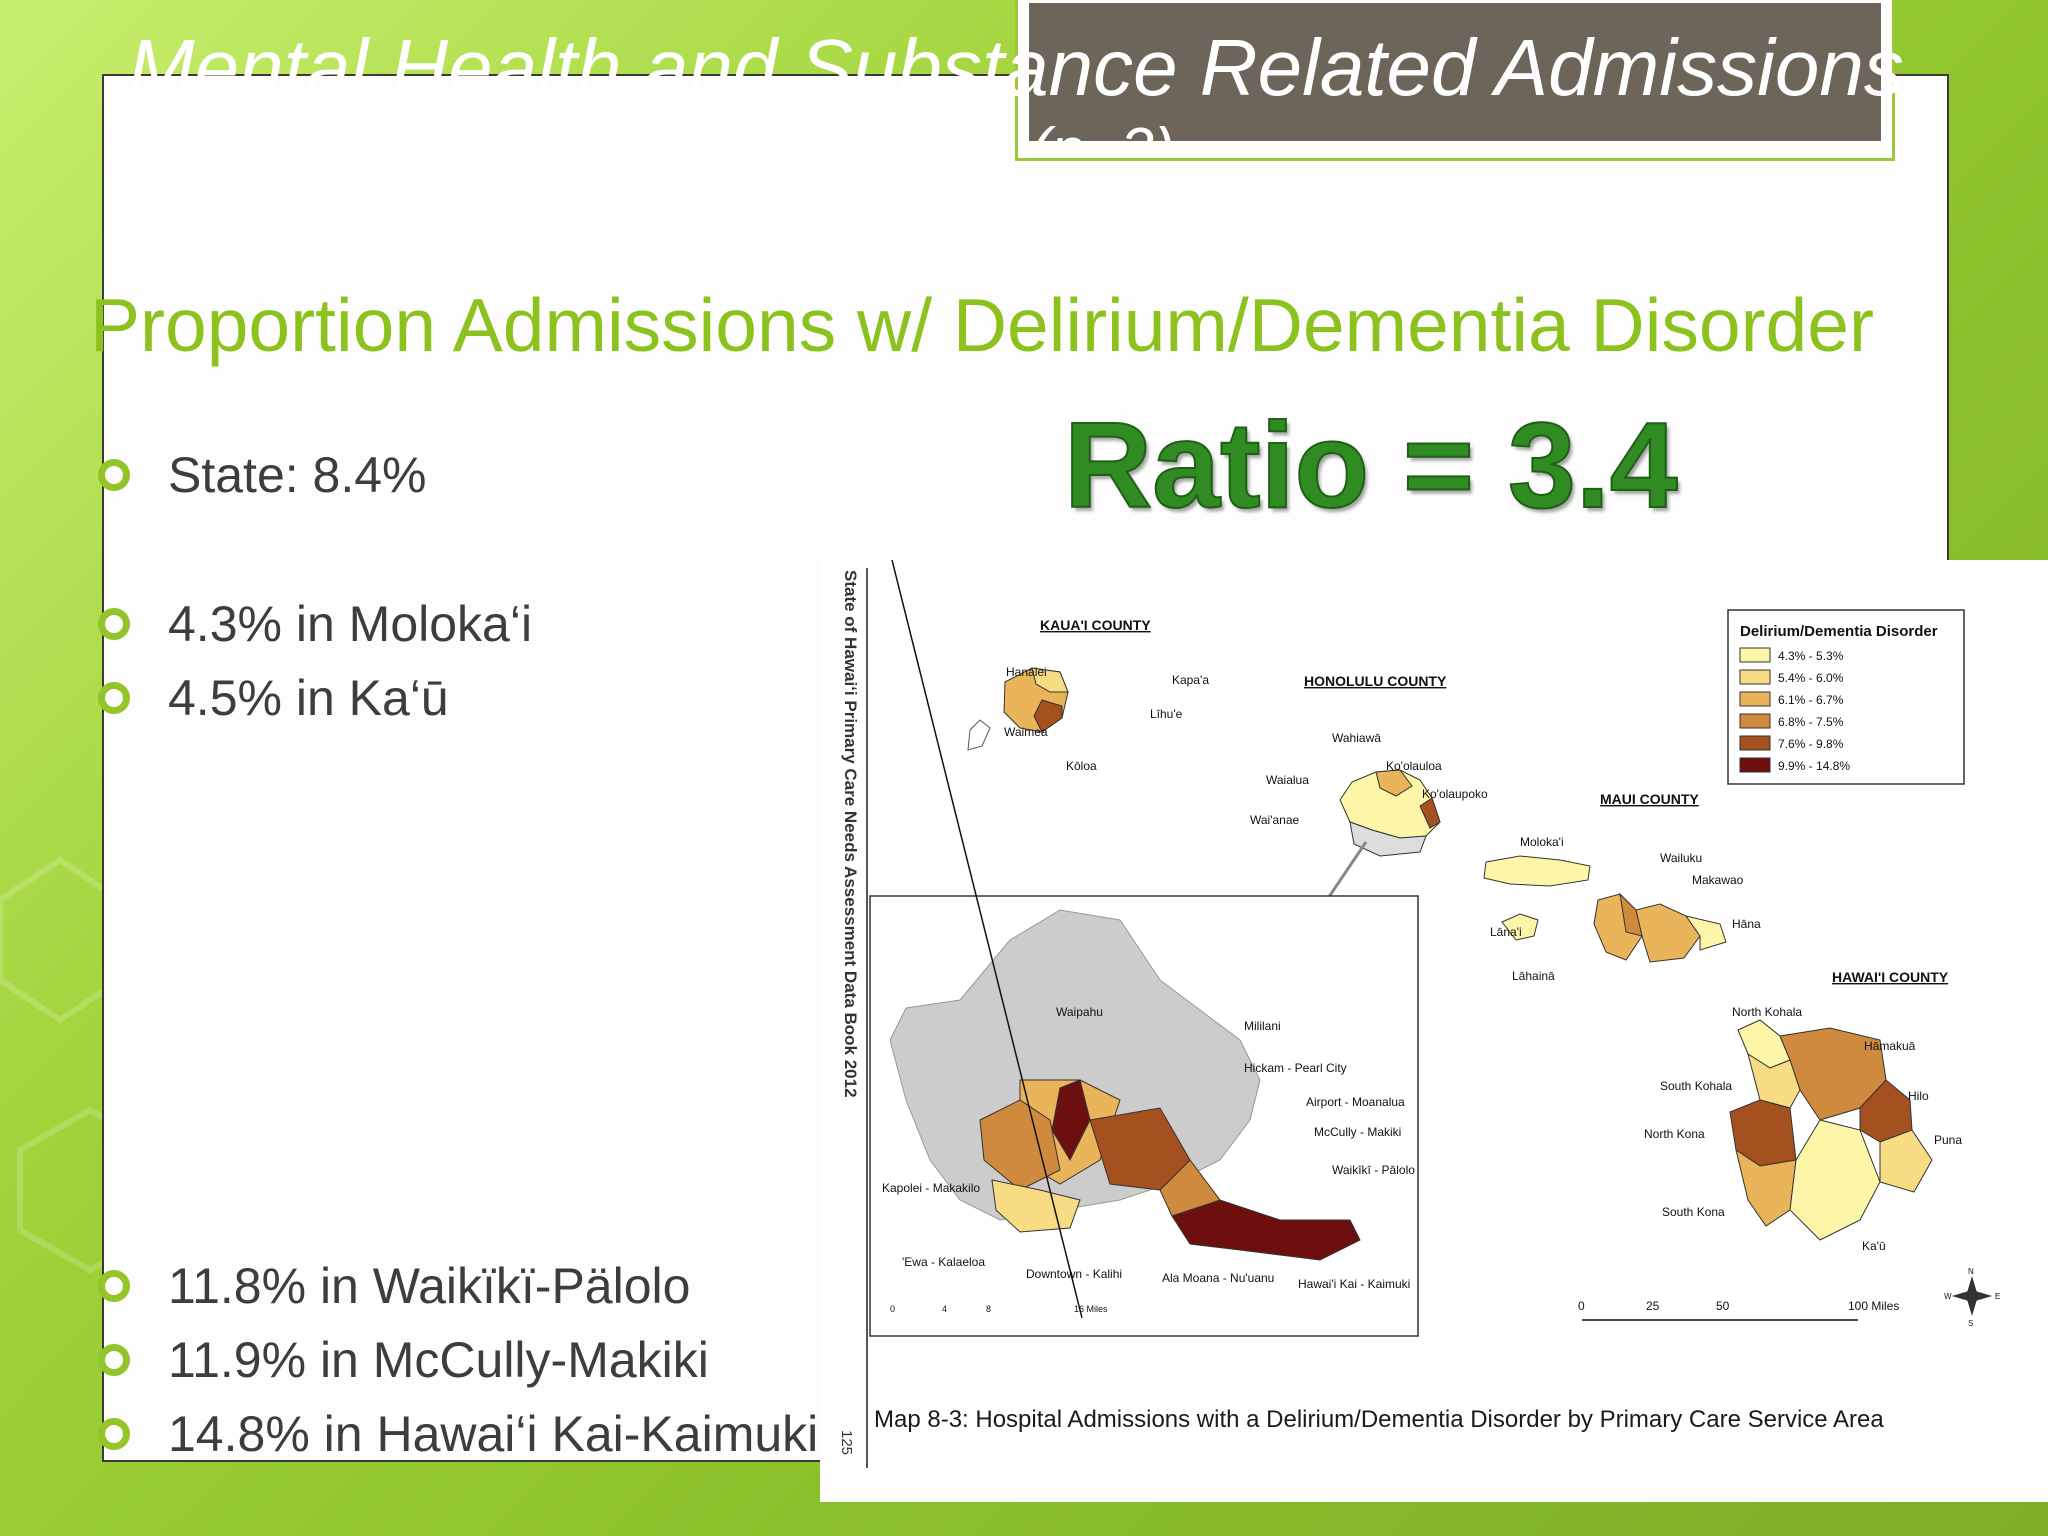 This screenshot has width=2048, height=1536. What do you see at coordinates (1723, 1306) in the screenshot?
I see `state-scale-tick: 50` at bounding box center [1723, 1306].